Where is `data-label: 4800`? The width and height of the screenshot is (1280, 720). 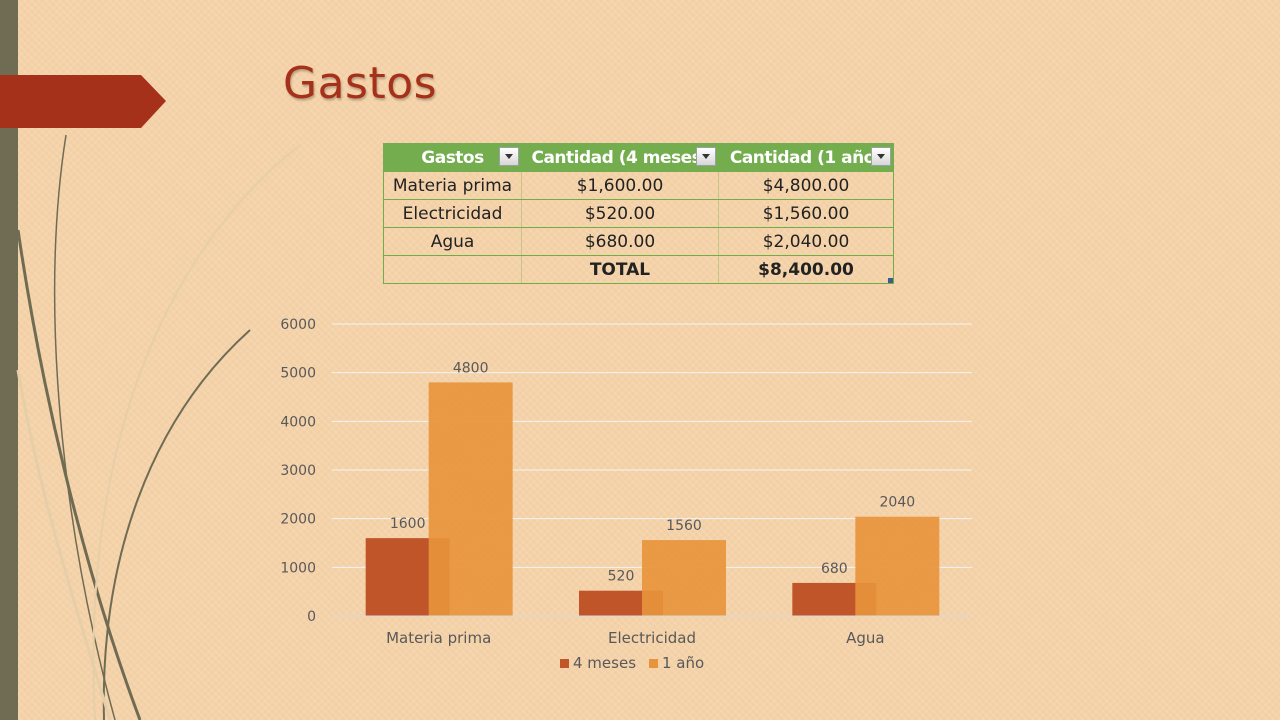 data-label: 4800 is located at coordinates (471, 368).